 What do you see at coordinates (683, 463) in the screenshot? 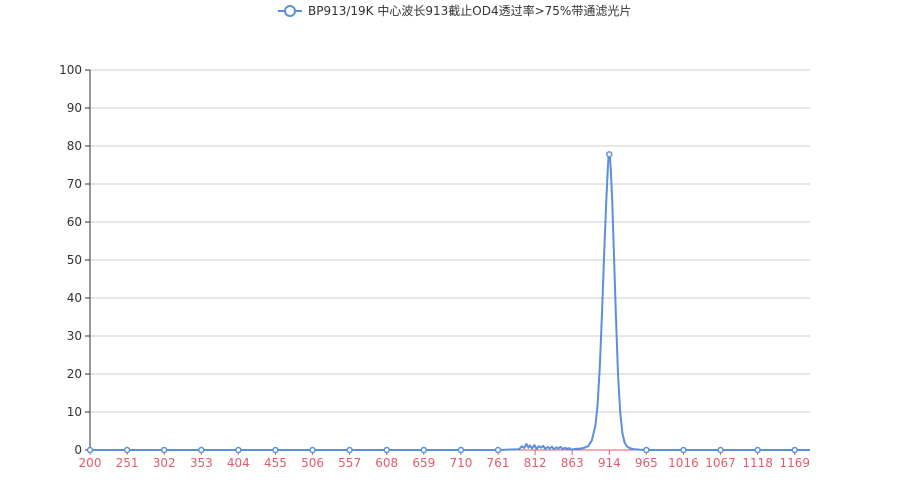
I see `x-tick-label: 1016` at bounding box center [683, 463].